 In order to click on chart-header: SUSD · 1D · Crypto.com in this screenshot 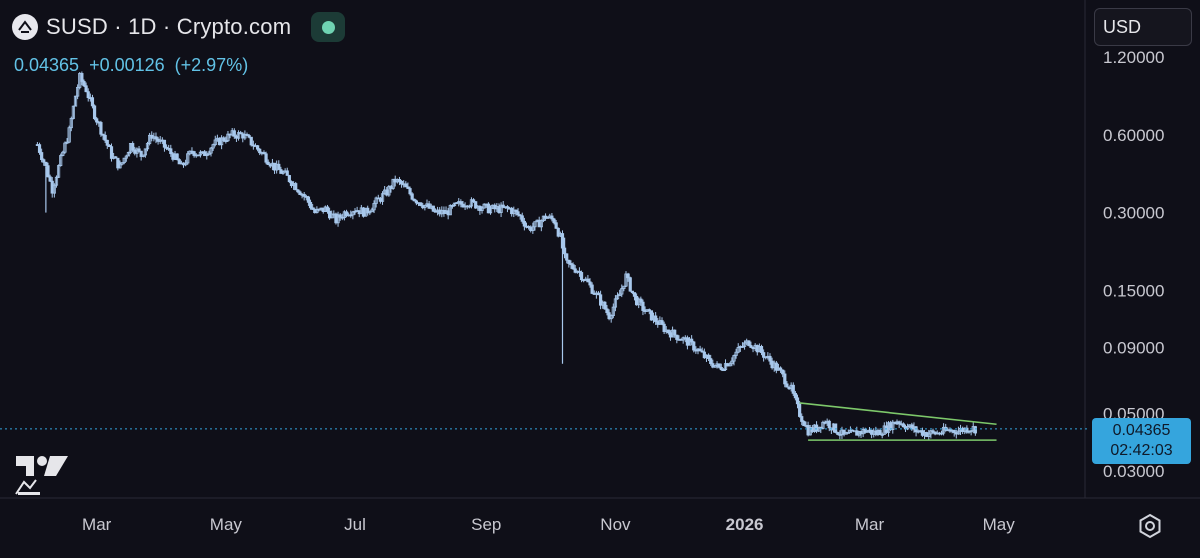, I will do `click(179, 27)`.